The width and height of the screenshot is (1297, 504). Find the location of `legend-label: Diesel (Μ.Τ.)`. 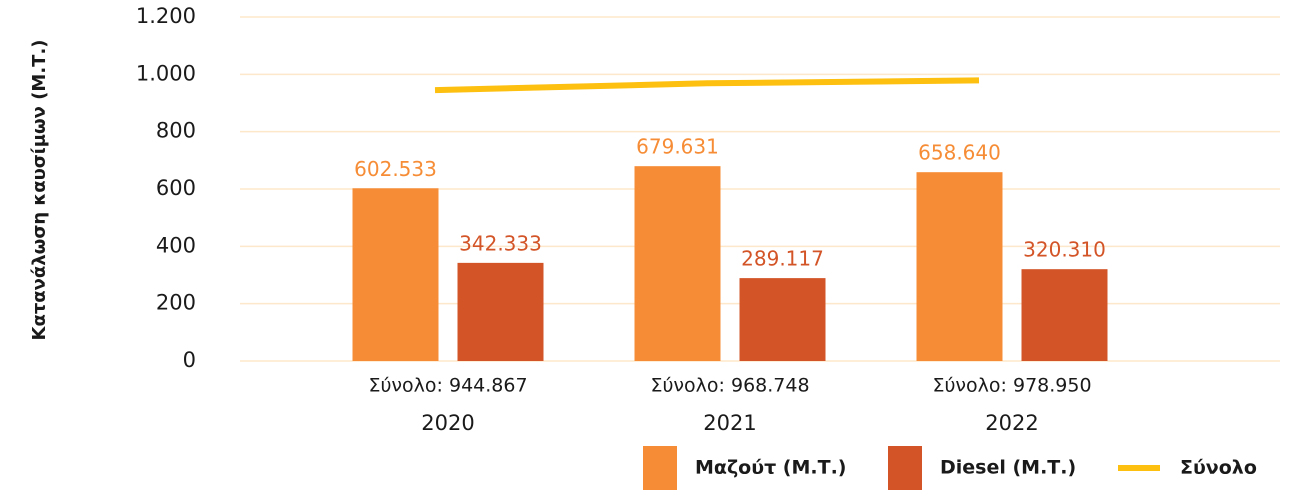

legend-label: Diesel (Μ.Τ.) is located at coordinates (1008, 468).